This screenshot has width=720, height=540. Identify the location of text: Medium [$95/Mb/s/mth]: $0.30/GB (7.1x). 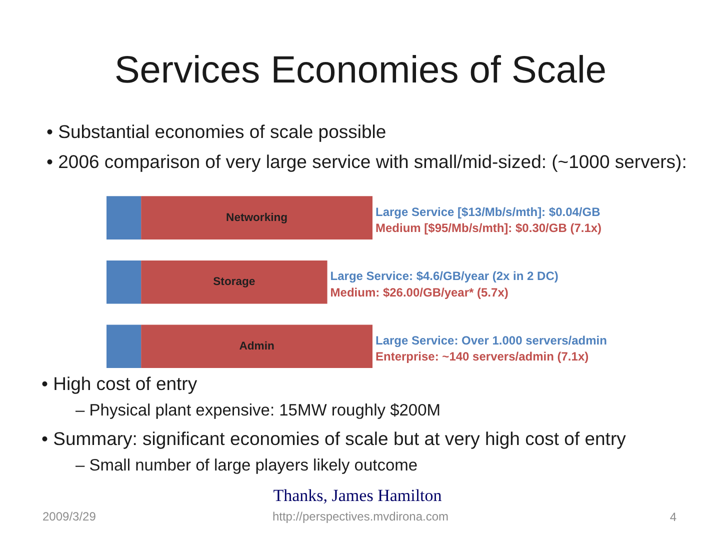
(489, 228).